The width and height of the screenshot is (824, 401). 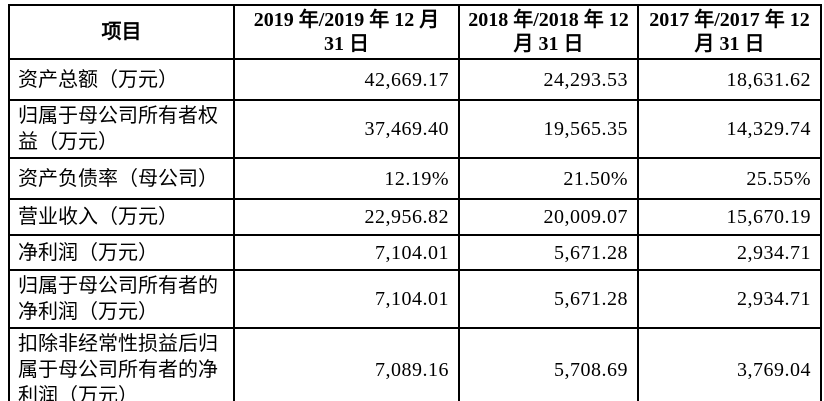 I want to click on row-label: 资产总额（万元）, so click(x=121, y=79).